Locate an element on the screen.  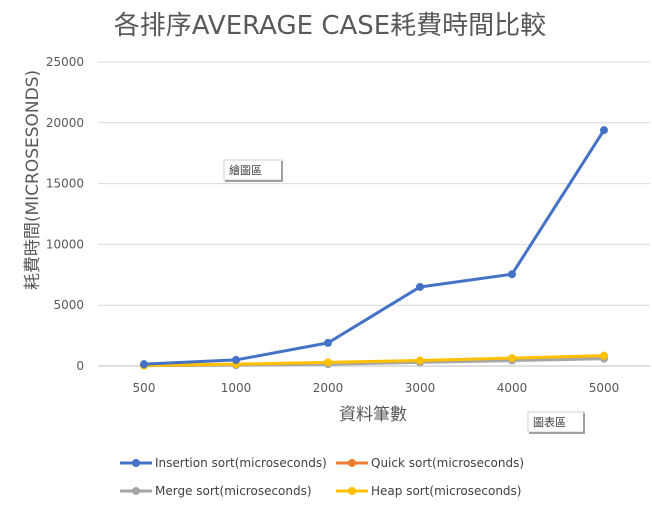
y-axis-title: 耗費時間(MICROSESONDS) is located at coordinates (33, 180).